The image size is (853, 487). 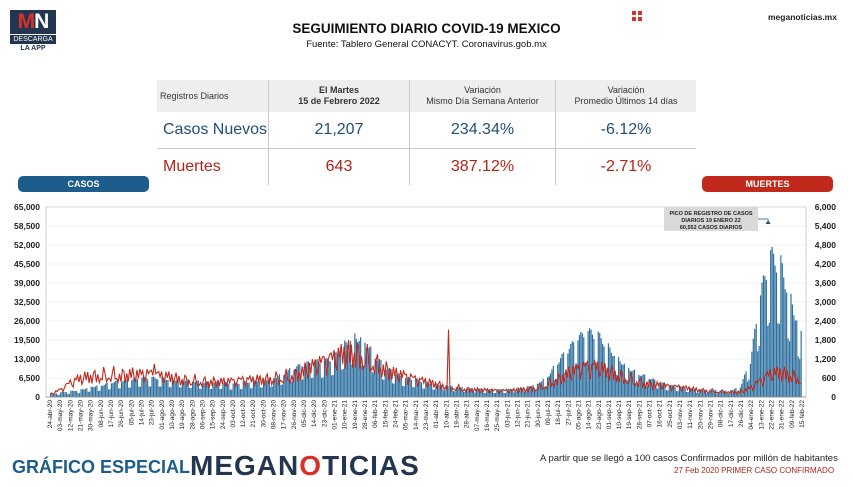 I want to click on x-tick-label: 29-nov-21, so click(x=711, y=415).